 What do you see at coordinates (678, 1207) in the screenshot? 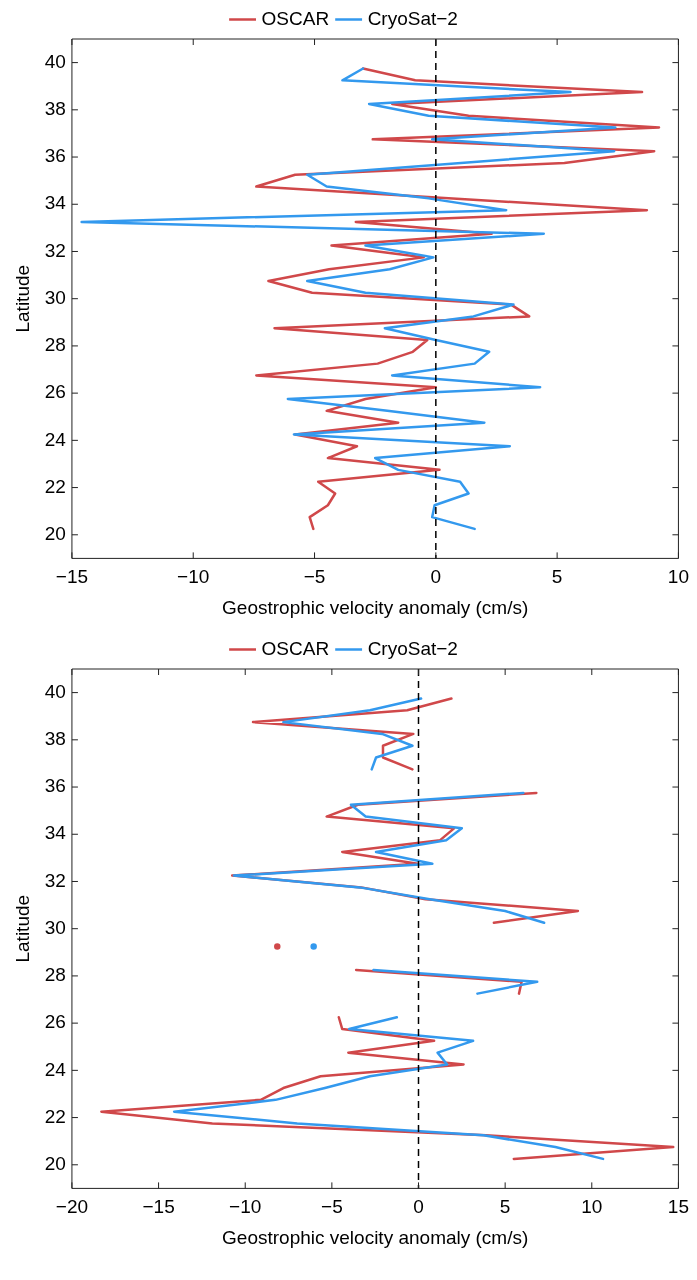
I see `x-tick-label: 15` at bounding box center [678, 1207].